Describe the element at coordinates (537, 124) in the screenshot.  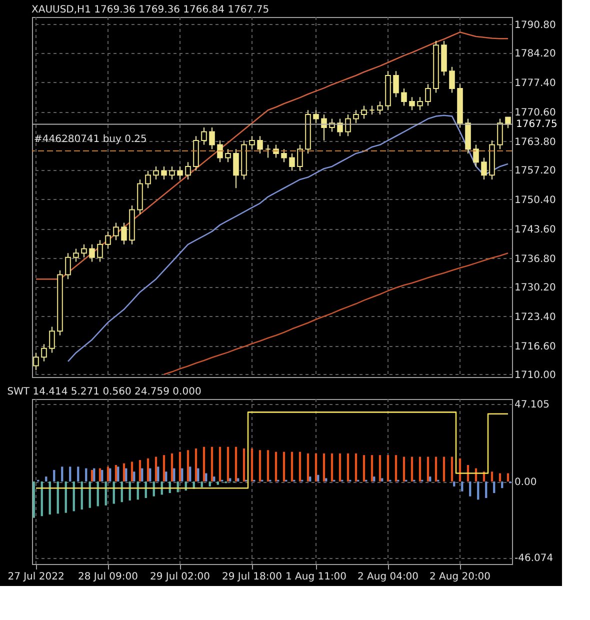
I see `ref-line-label: 1767.75` at that location.